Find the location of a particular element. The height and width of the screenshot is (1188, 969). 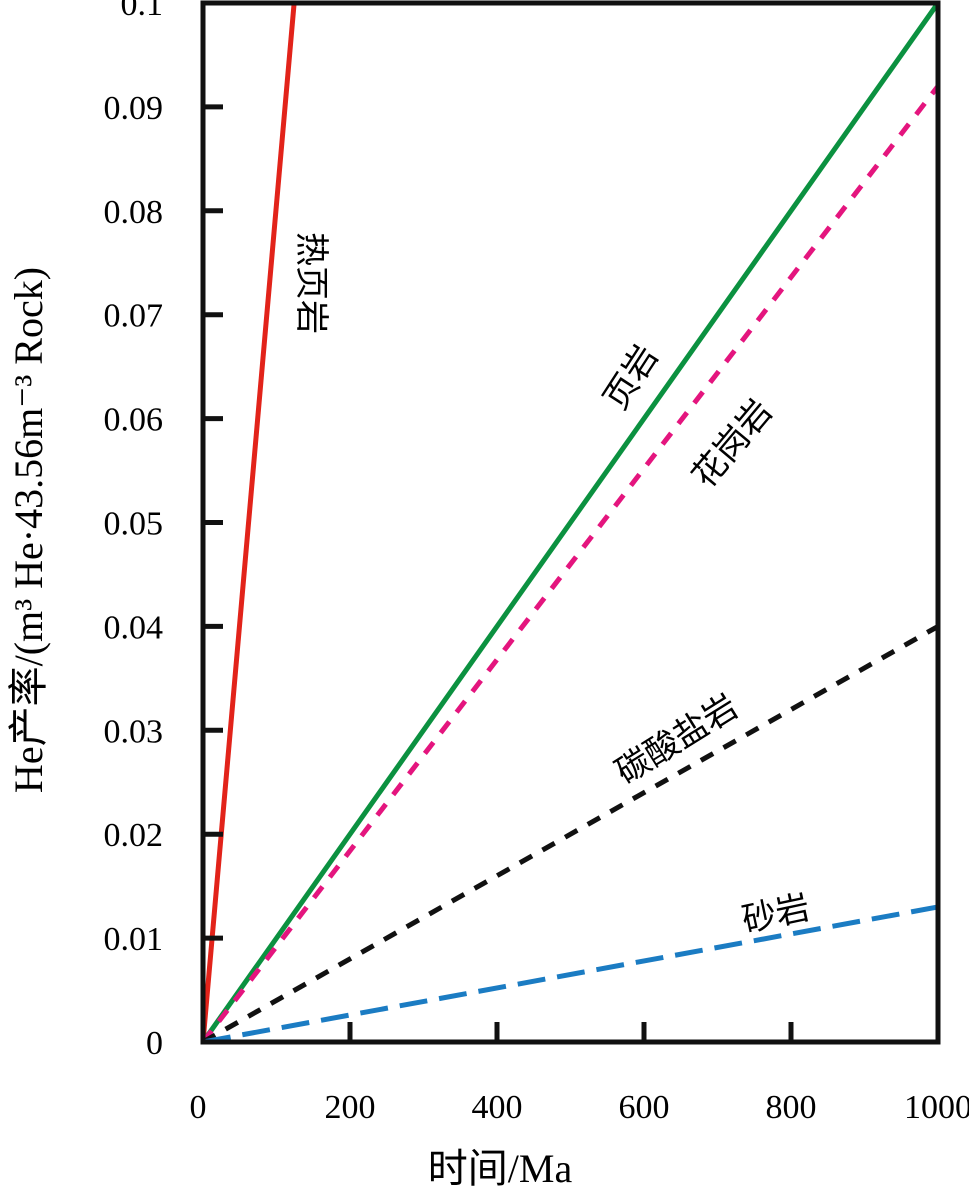

series-label-hot-shale: 热页岩 is located at coordinates (311, 283).